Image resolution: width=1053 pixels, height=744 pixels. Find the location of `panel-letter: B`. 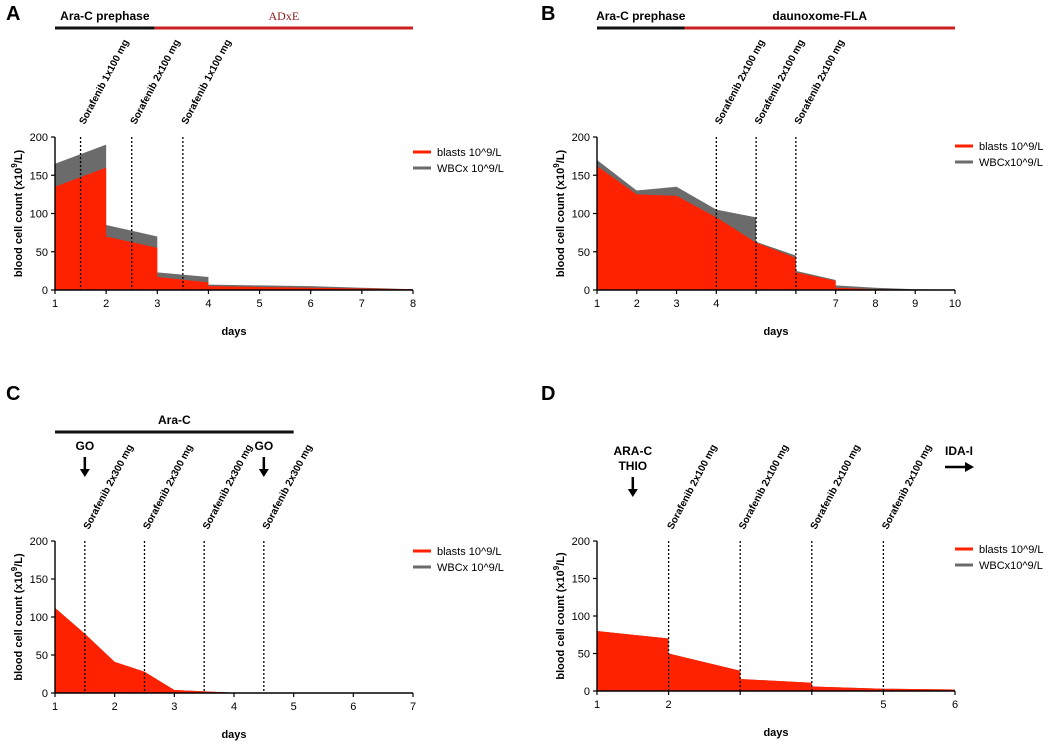

panel-letter: B is located at coordinates (548, 14).